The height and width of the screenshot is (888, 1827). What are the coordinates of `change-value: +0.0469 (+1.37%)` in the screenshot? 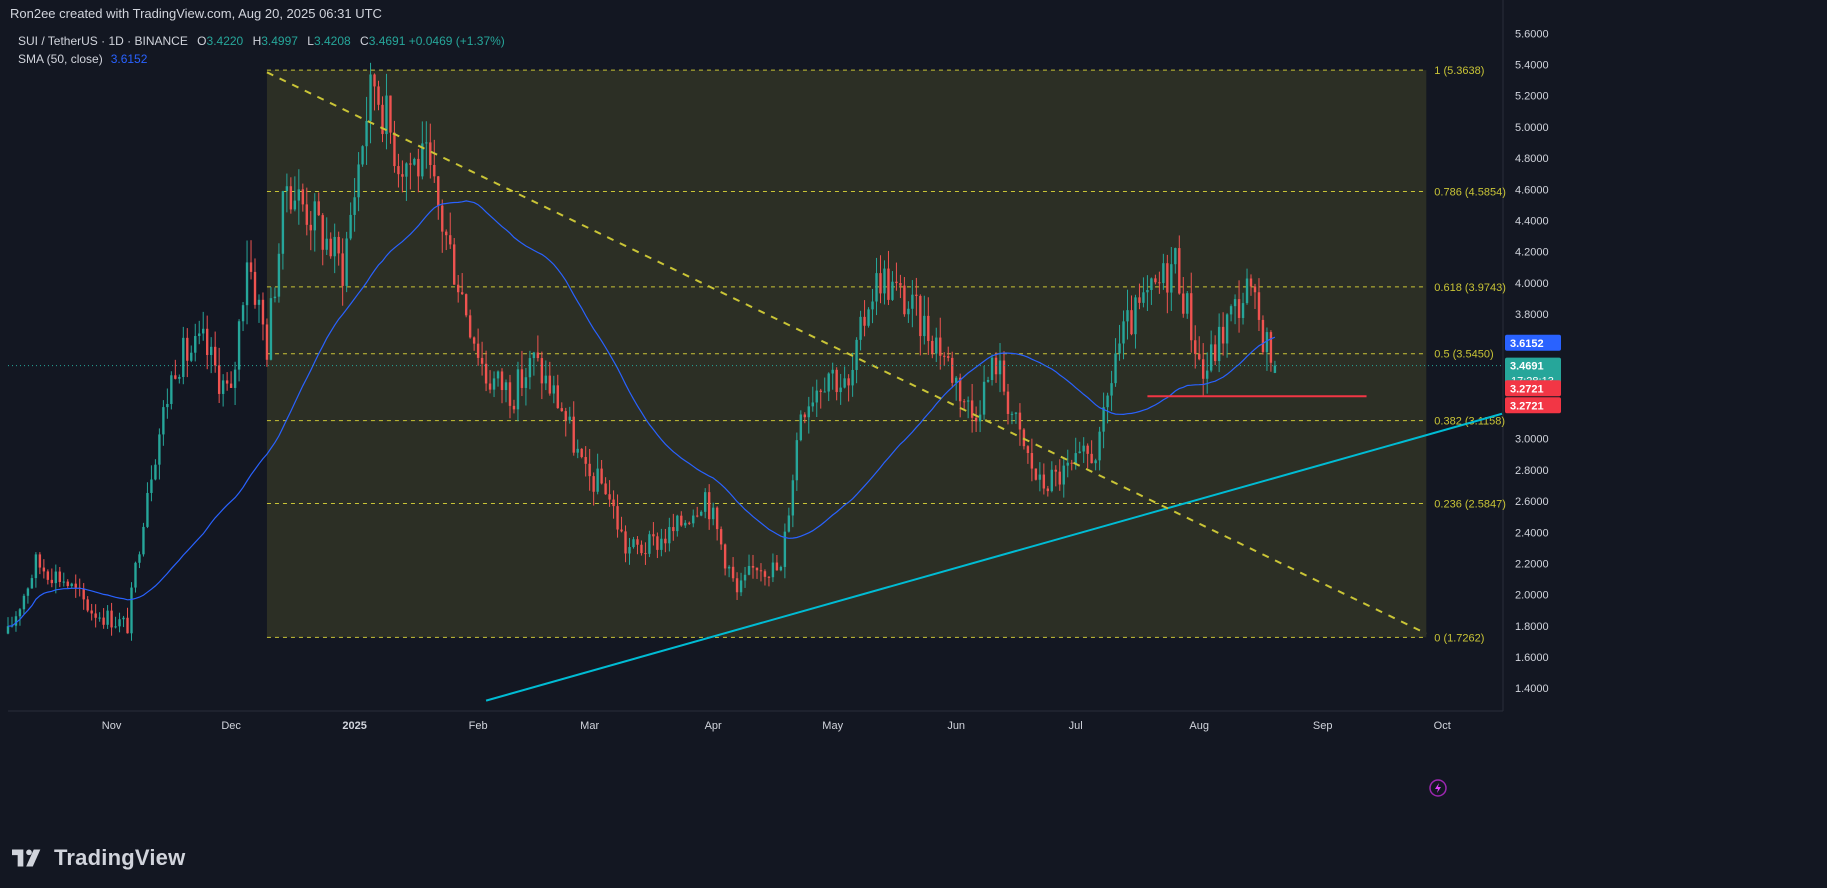 It's located at (456, 41).